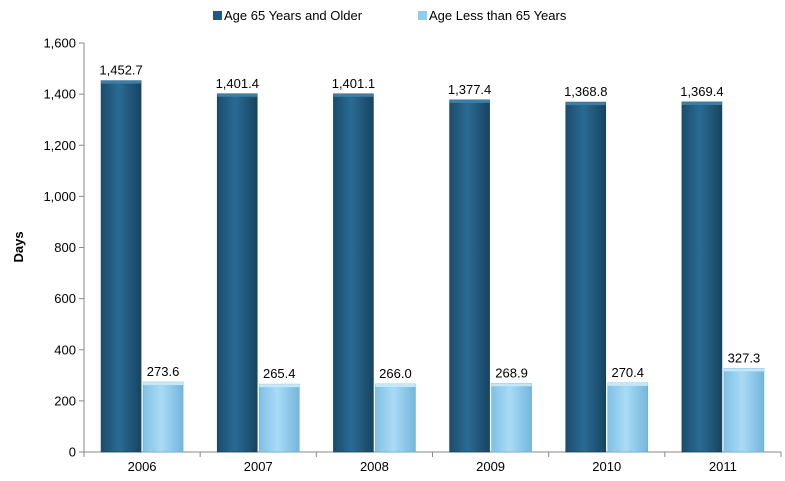 The width and height of the screenshot is (785, 481). What do you see at coordinates (585, 91) in the screenshot?
I see `data-label: 1,368.8` at bounding box center [585, 91].